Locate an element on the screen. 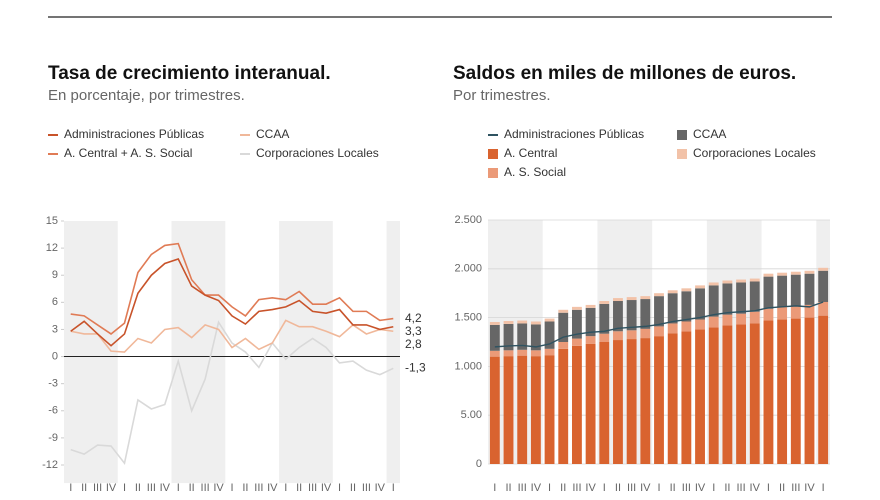 This screenshot has height=500, width=880. y-tick-label: 6 is located at coordinates (55, 302).